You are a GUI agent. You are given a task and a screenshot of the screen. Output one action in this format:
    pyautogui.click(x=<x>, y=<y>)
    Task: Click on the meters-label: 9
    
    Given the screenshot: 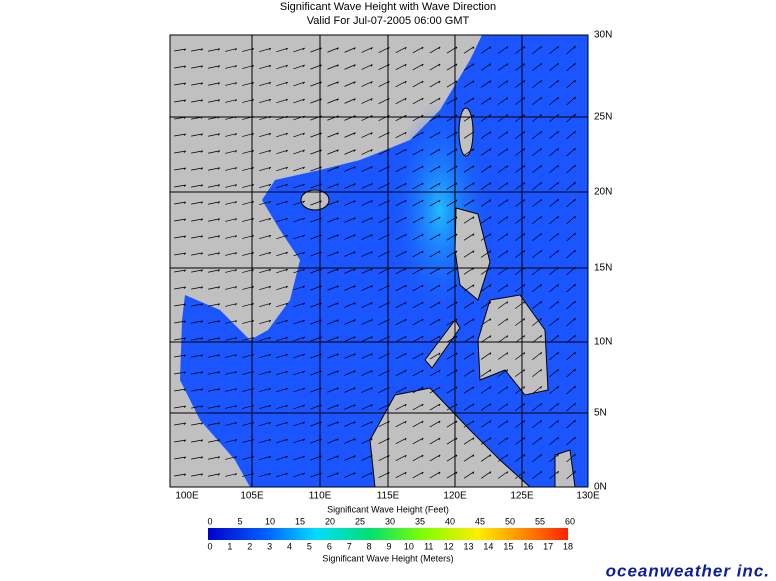 What is the action you would take?
    pyautogui.click(x=388, y=546)
    